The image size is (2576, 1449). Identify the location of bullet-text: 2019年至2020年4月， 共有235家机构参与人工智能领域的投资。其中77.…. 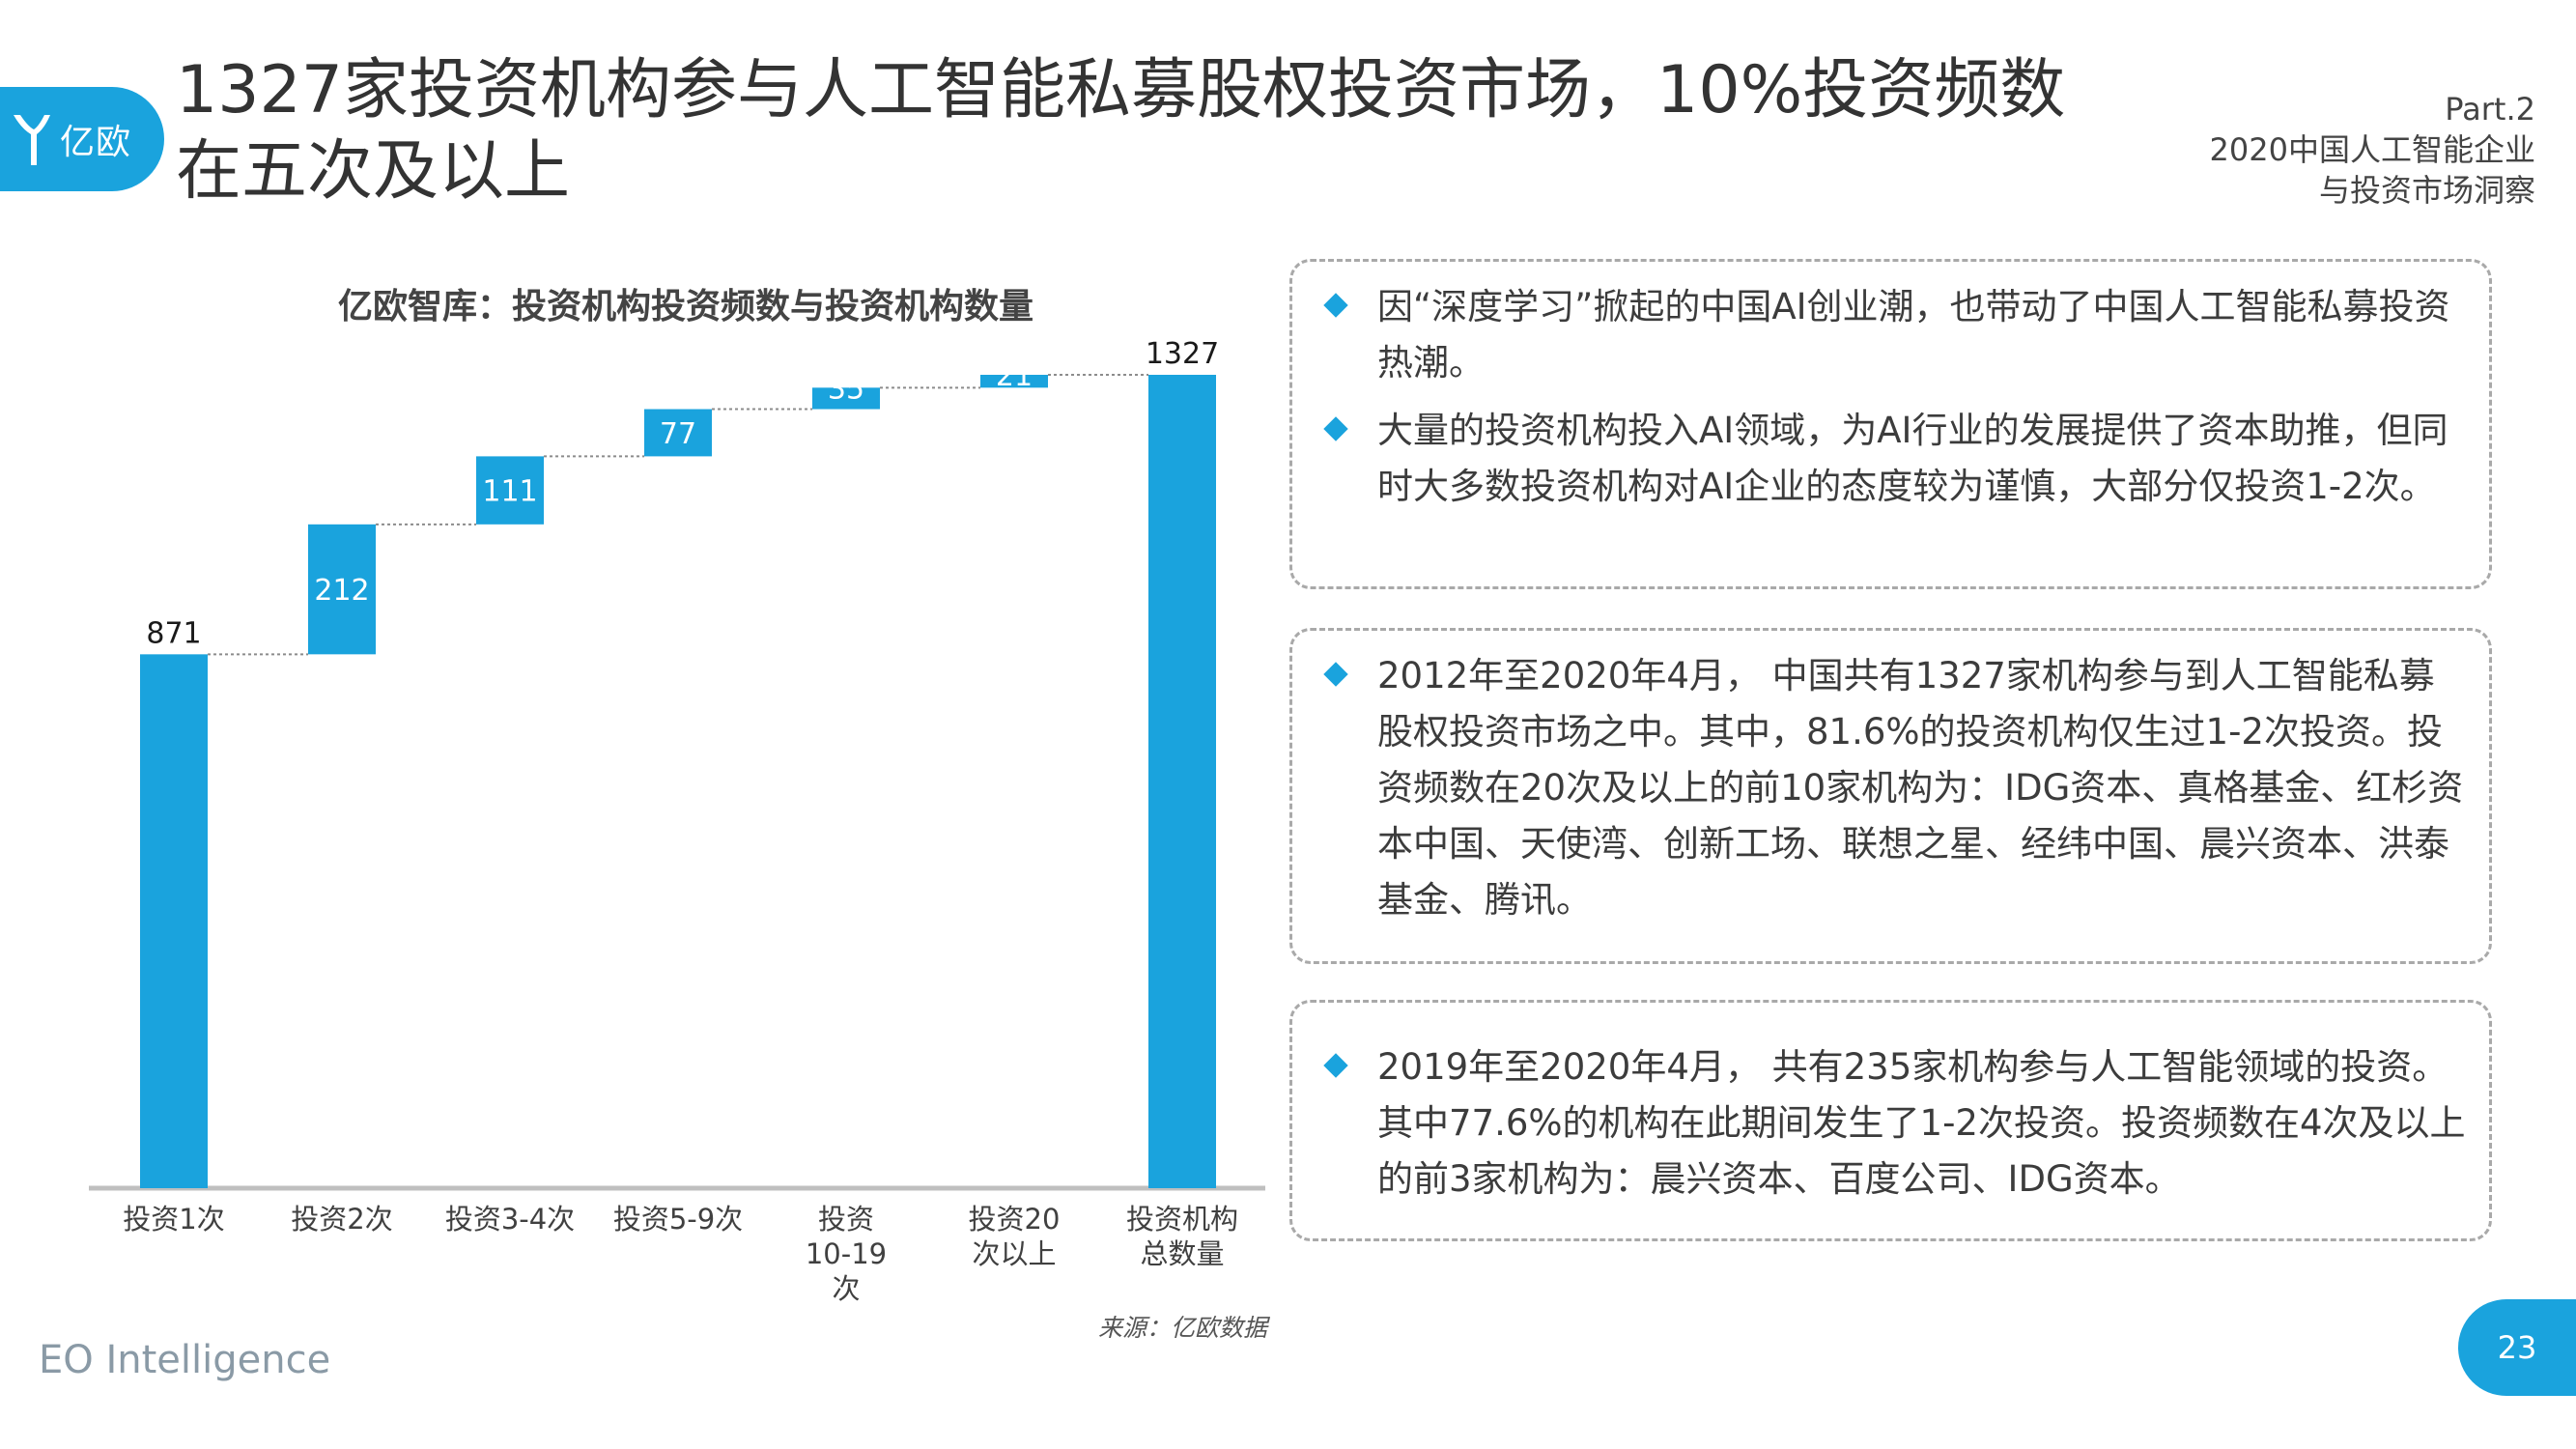
(1921, 1123).